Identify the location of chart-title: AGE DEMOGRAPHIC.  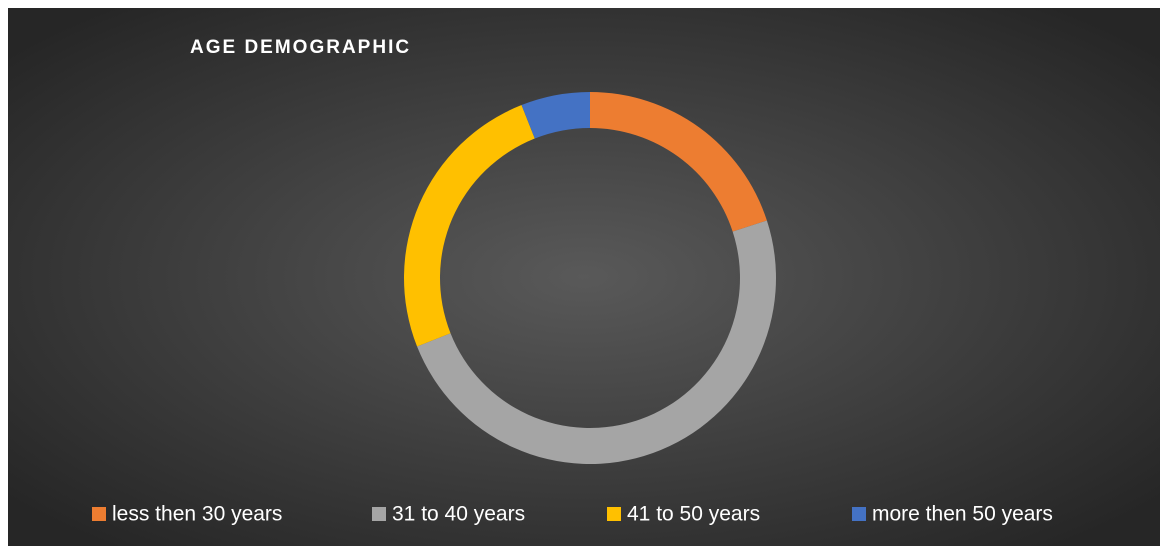
(300, 47).